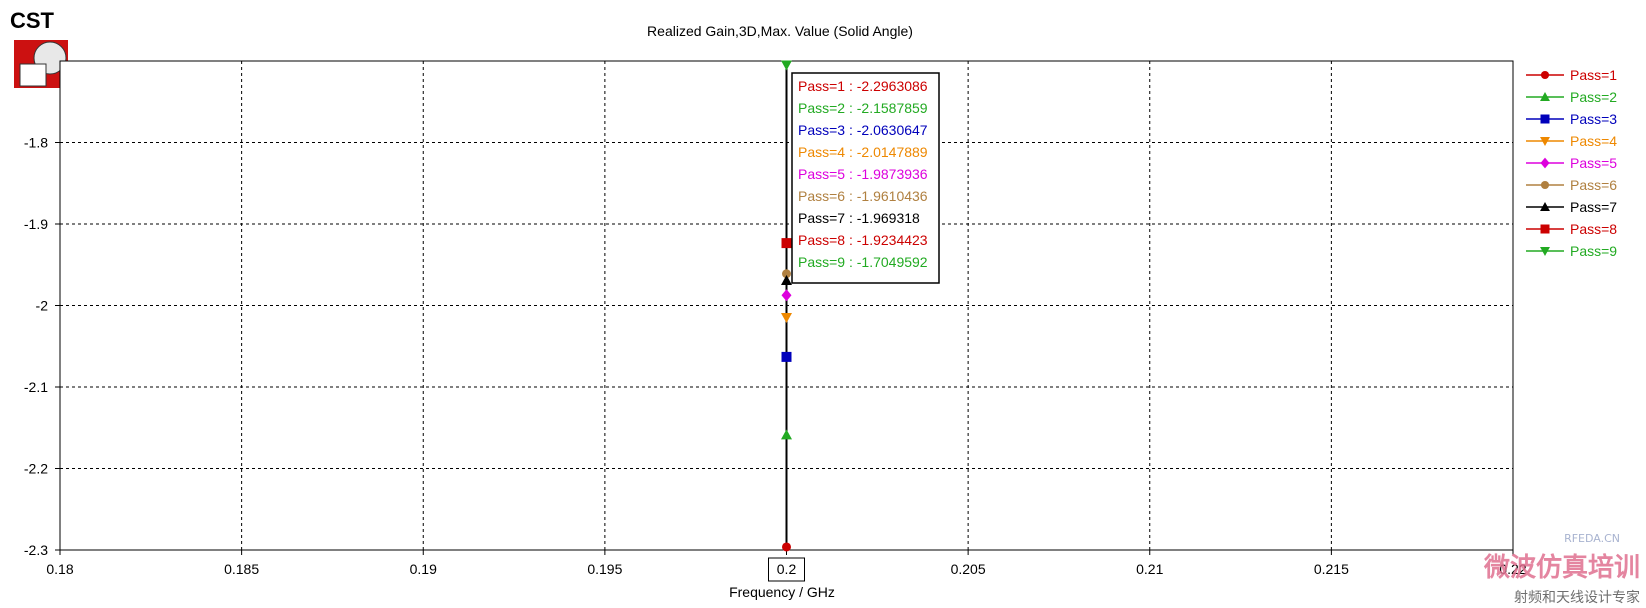  I want to click on x-tick-highlight-box, so click(786, 569).